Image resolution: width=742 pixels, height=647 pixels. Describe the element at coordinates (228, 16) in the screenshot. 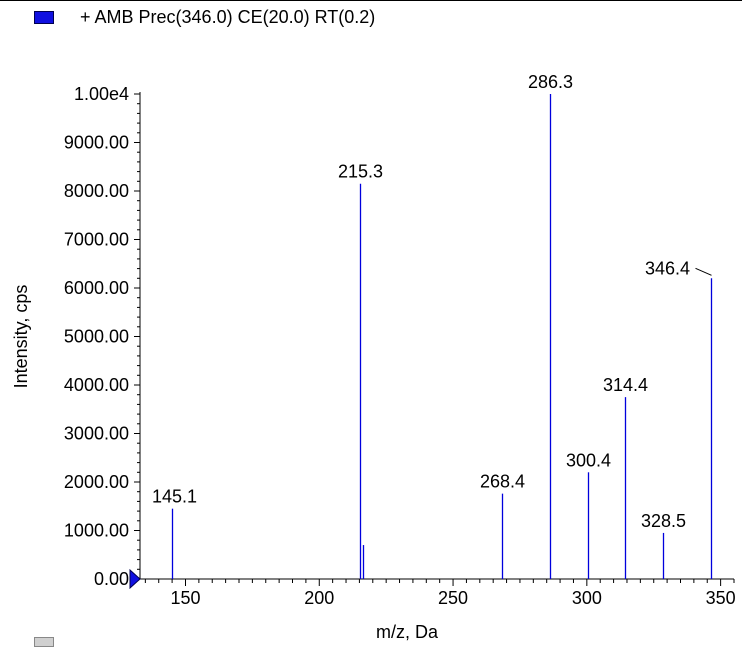

I see `legend-label: + AMB Prec(346.0) CE(20.0) RT(0.2)` at that location.